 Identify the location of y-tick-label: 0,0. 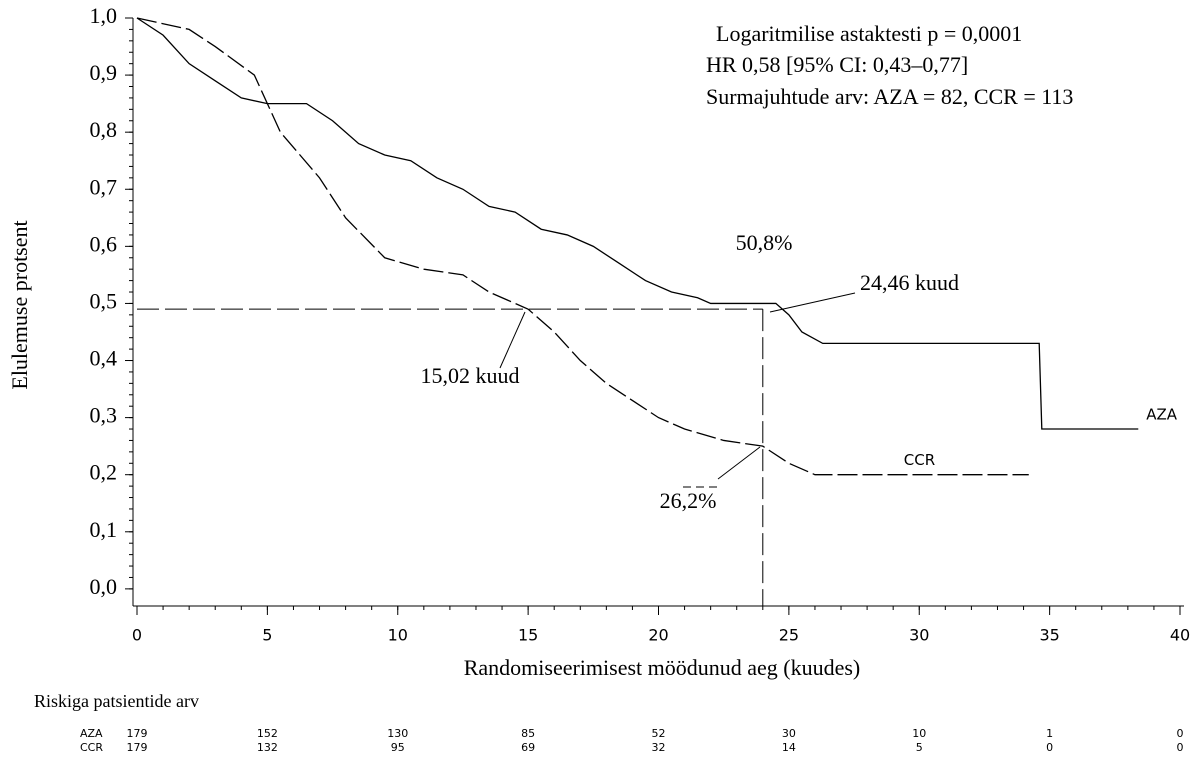
(104, 586).